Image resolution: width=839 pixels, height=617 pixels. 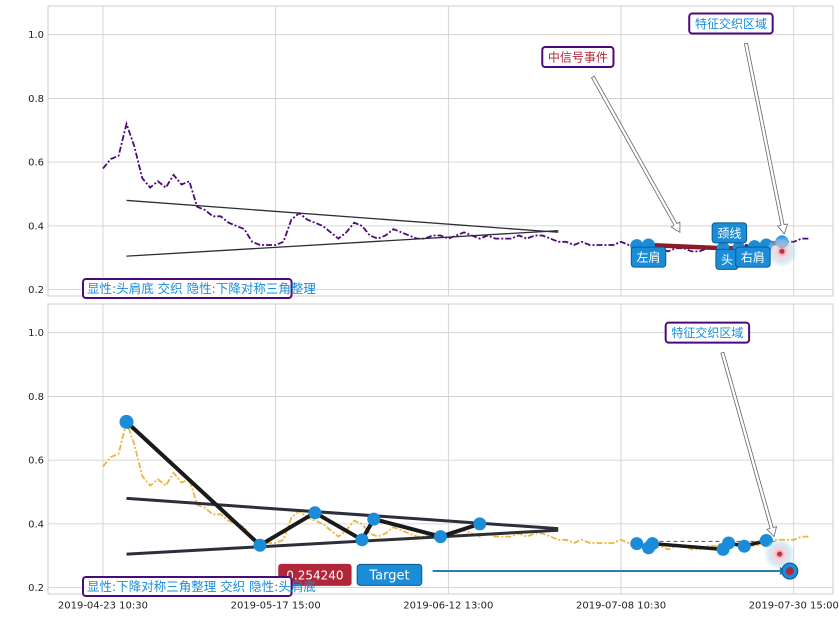 I want to click on pattern-label: 左肩, so click(x=648, y=257).